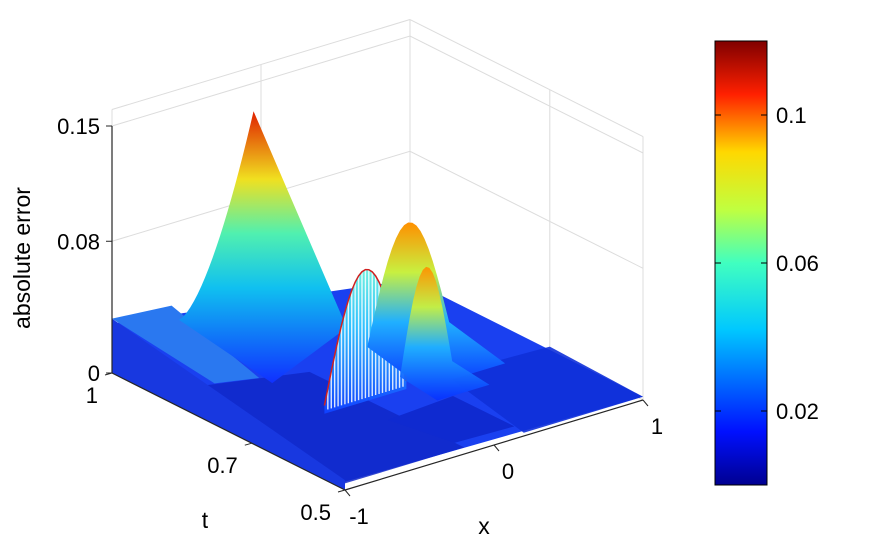 The height and width of the screenshot is (546, 883). I want to click on colorbar-tick-label-2: 0.1, so click(791, 115).